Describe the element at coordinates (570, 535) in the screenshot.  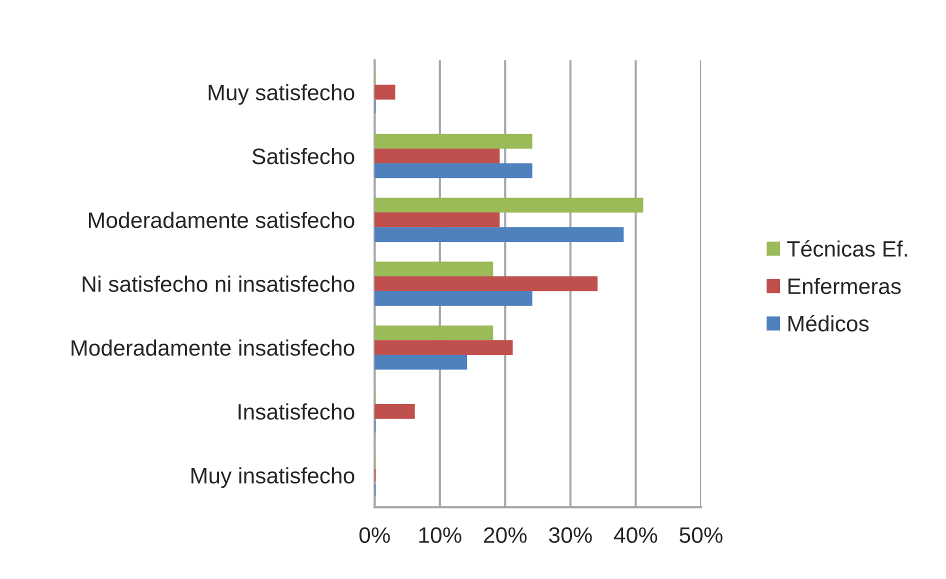
I see `x-tick-label: 30%` at that location.